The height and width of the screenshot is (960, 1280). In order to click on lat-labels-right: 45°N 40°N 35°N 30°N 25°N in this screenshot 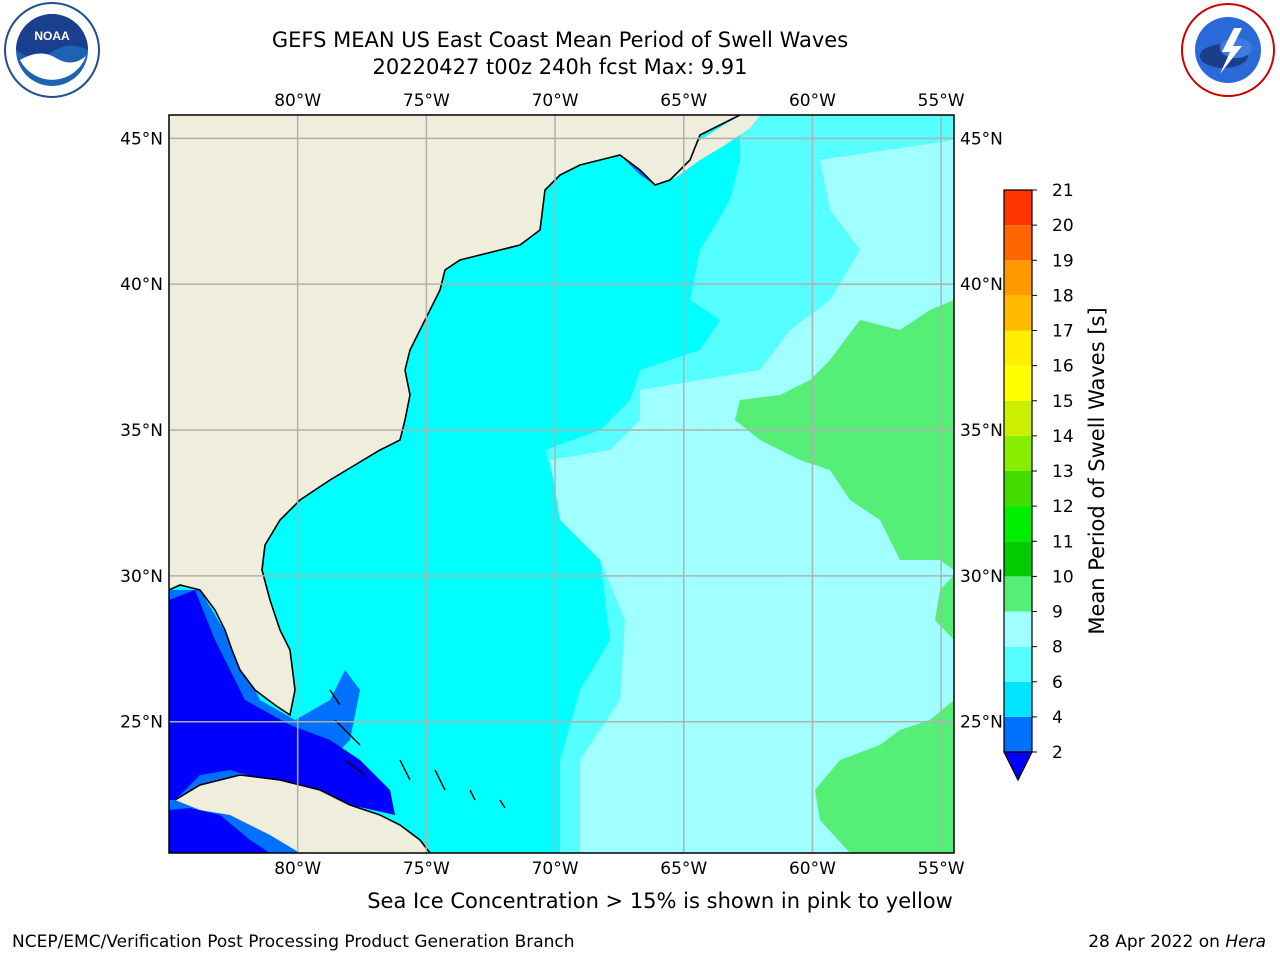, I will do `click(981, 430)`.